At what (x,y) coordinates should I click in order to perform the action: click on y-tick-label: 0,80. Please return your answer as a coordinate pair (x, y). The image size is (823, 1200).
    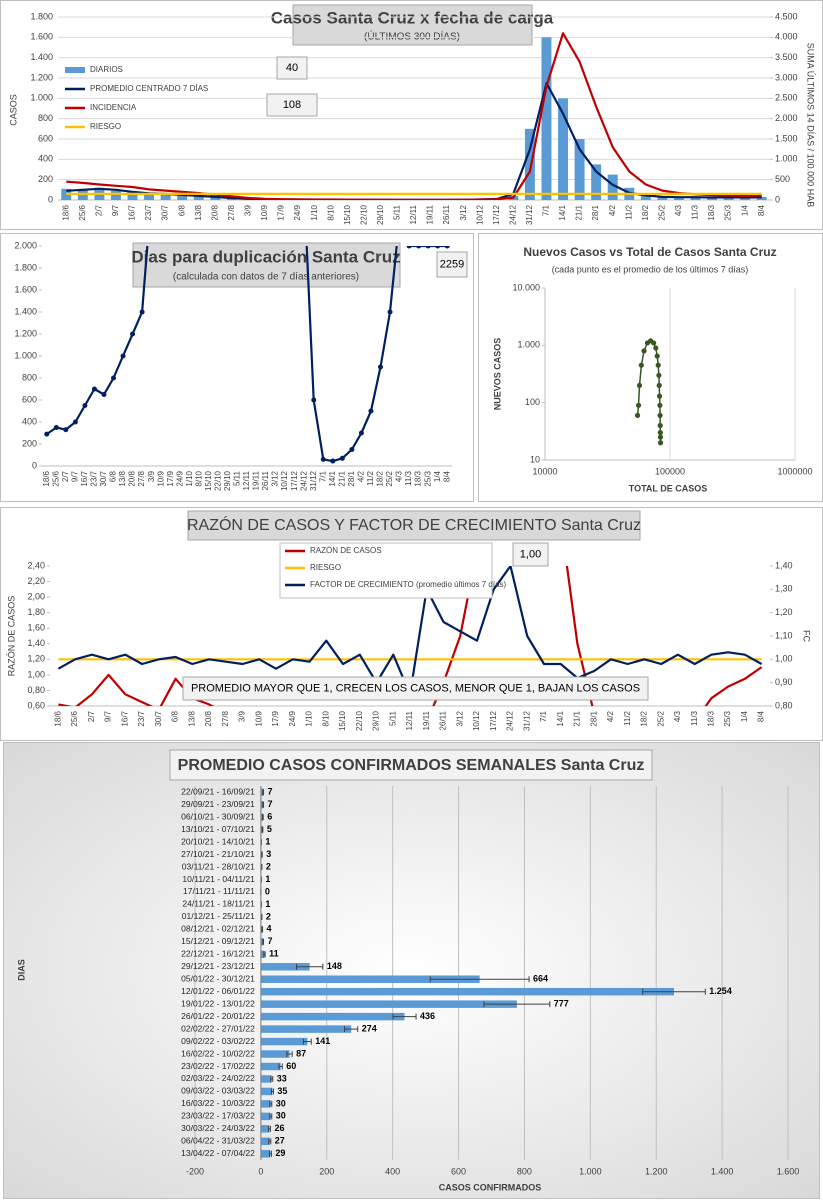
    Looking at the image, I should click on (36, 690).